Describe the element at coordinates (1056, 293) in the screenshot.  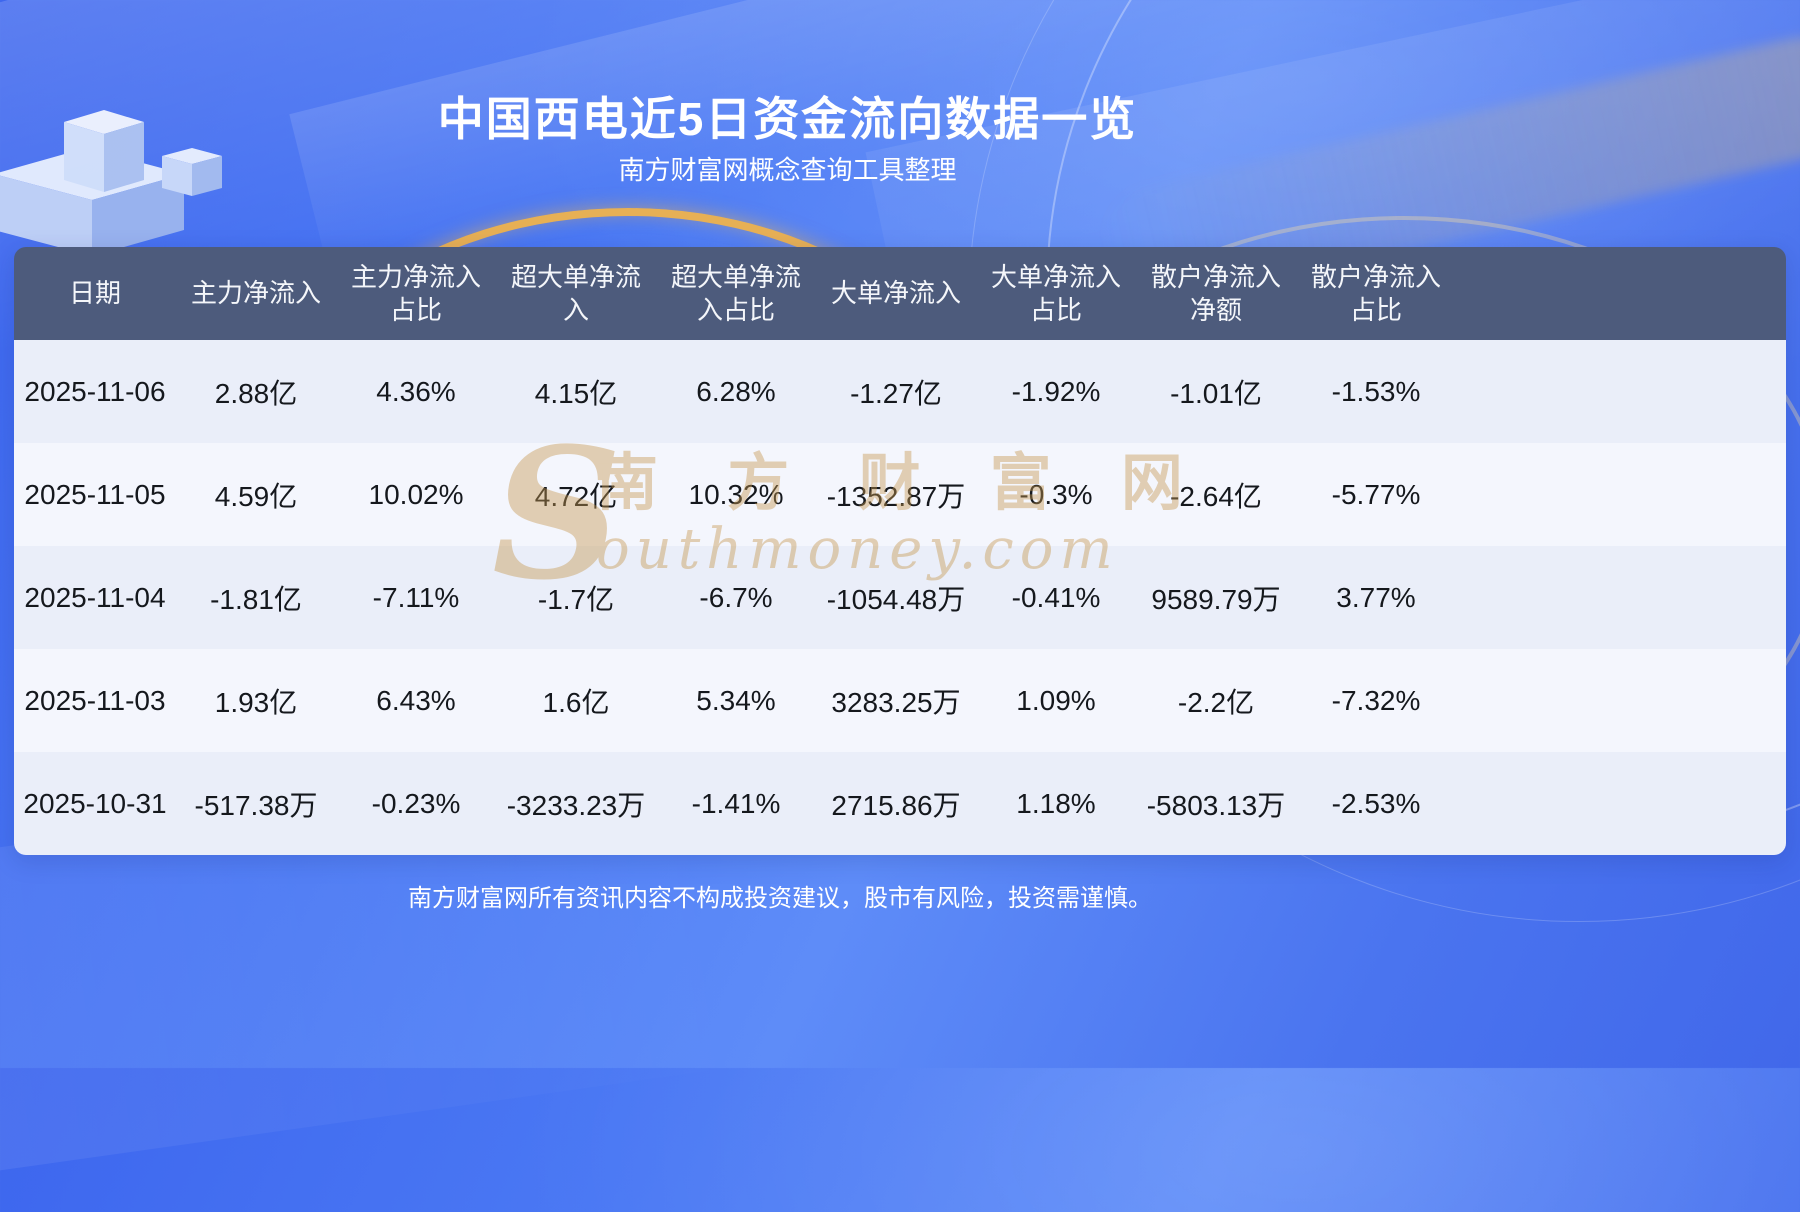
I see `column-header: 大单净流入占比` at that location.